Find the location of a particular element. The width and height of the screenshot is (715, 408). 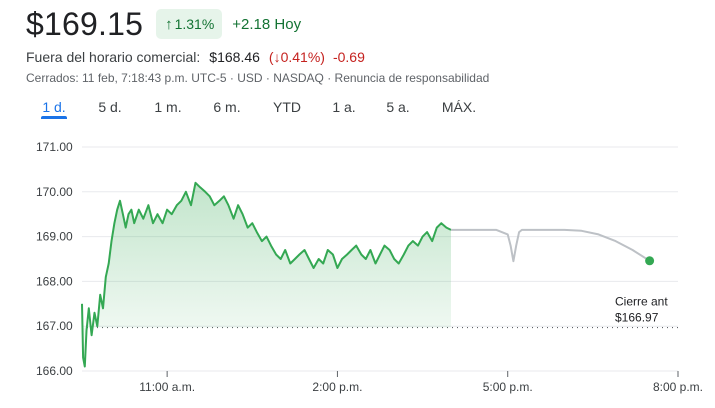

after-hours-price: $168.46 is located at coordinates (234, 57).